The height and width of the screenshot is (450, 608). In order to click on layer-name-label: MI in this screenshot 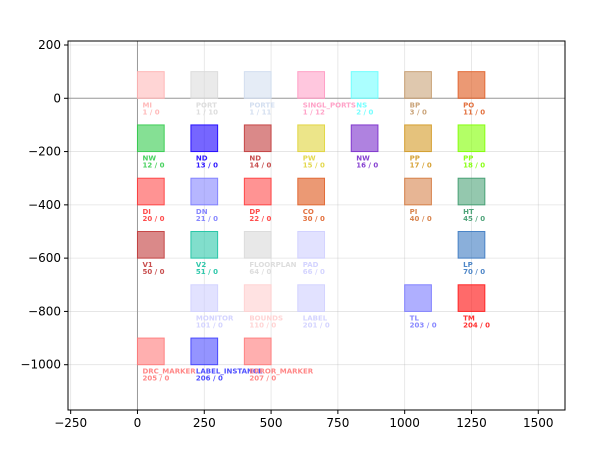, I will do `click(147, 105)`.